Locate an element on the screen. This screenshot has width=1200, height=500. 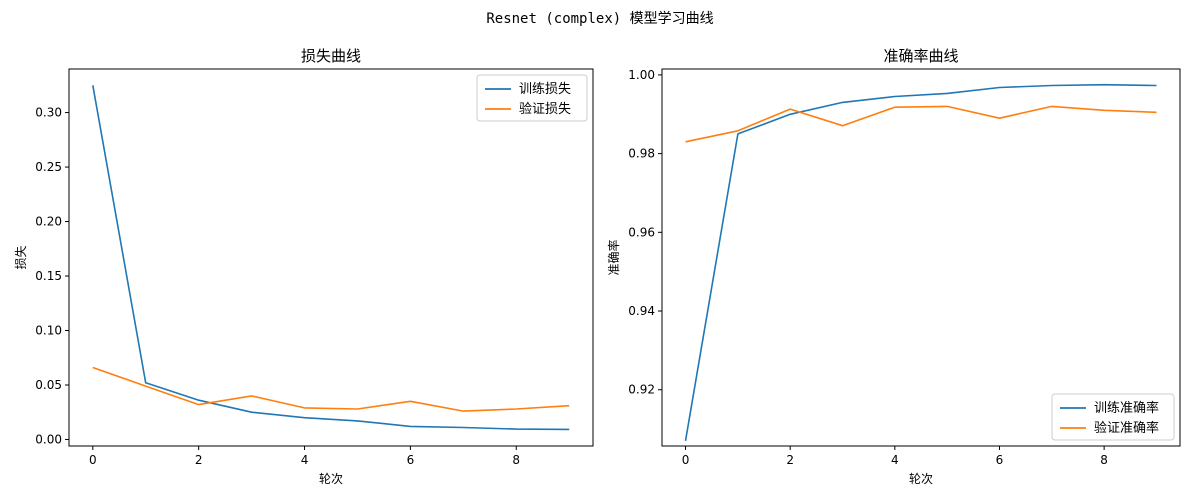
y-tick-label: 0.96 is located at coordinates (641, 232).